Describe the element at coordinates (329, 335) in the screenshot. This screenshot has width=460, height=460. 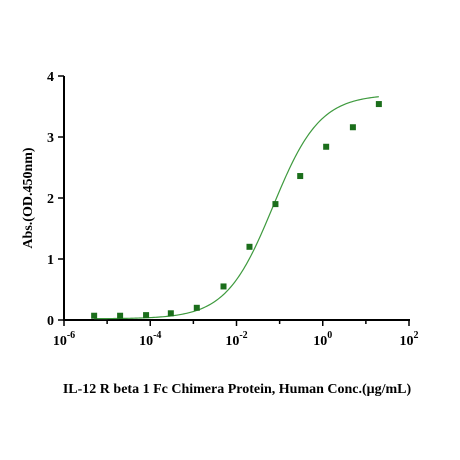
I see `x-tick-label-exponent: 0` at that location.